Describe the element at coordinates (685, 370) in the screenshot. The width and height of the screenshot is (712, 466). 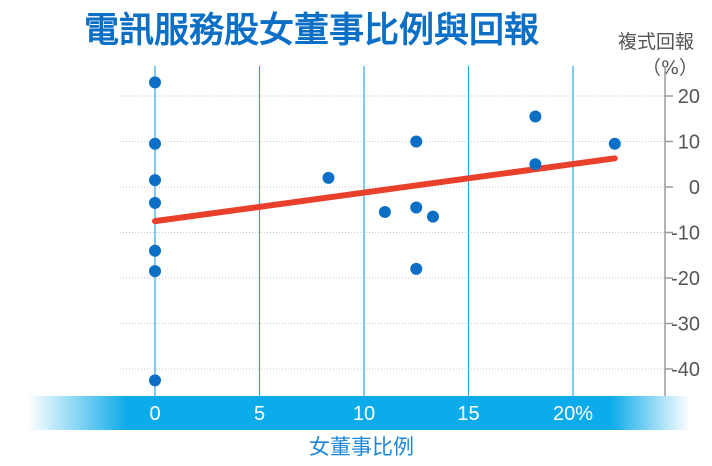
I see `y-tick-label-6: -40` at that location.